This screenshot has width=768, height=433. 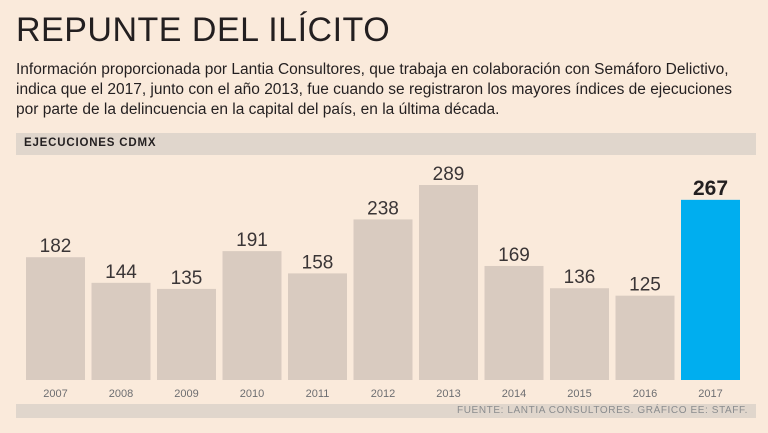 What do you see at coordinates (645, 394) in the screenshot?
I see `category-label-2016: 2016` at bounding box center [645, 394].